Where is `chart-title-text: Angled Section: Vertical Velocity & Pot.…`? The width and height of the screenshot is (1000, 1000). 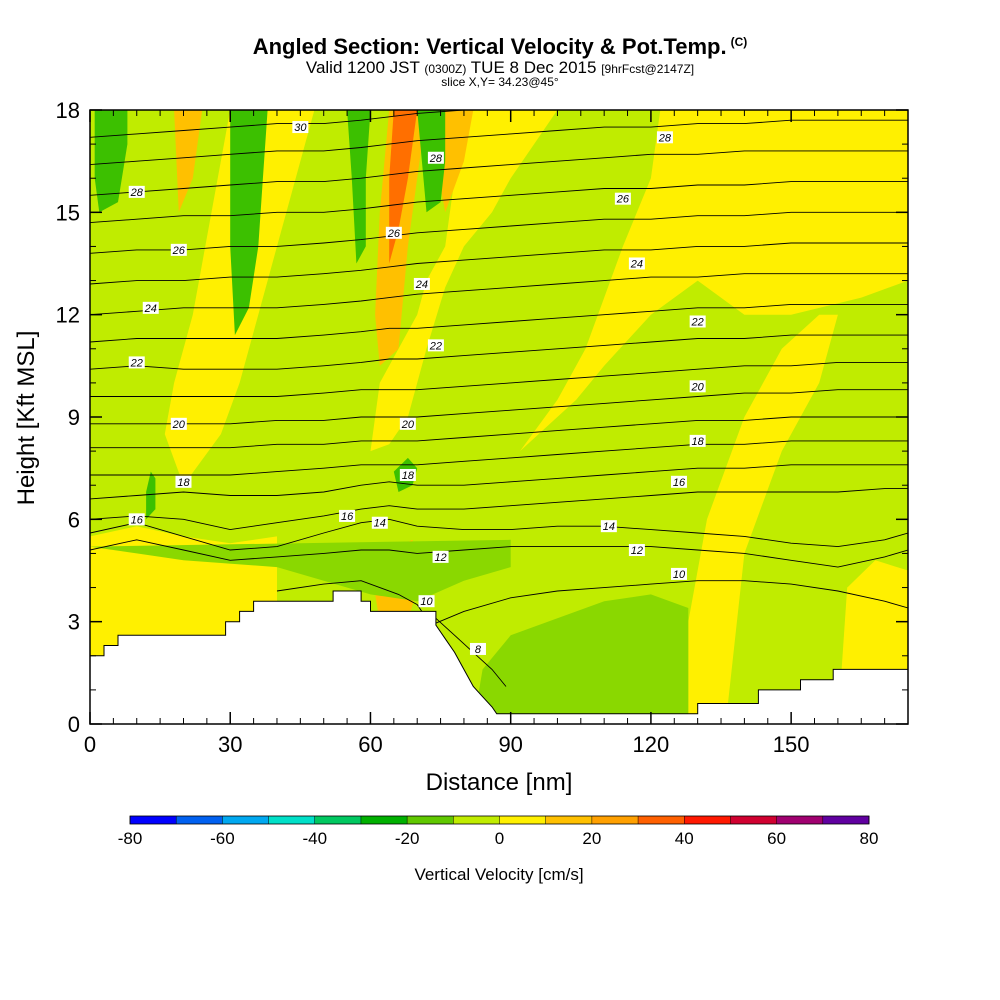
chart-title-text: Angled Section: Vertical Velocity & Pot.… is located at coordinates (489, 46).